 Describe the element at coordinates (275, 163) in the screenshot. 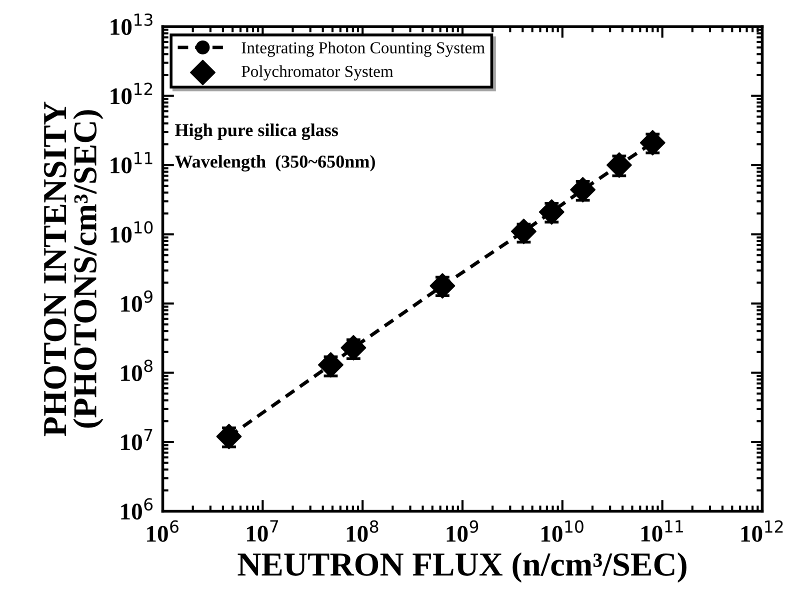

I see `annotation: Wavelength (350~650nm)` at that location.